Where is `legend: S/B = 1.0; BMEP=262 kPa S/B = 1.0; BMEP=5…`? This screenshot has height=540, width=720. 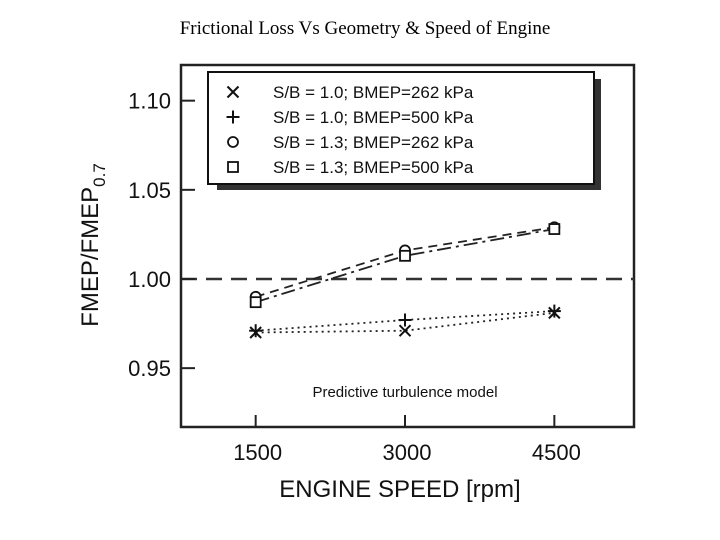
legend: S/B = 1.0; BMEP=262 kPa S/B = 1.0; BMEP=5… is located at coordinates (404, 130).